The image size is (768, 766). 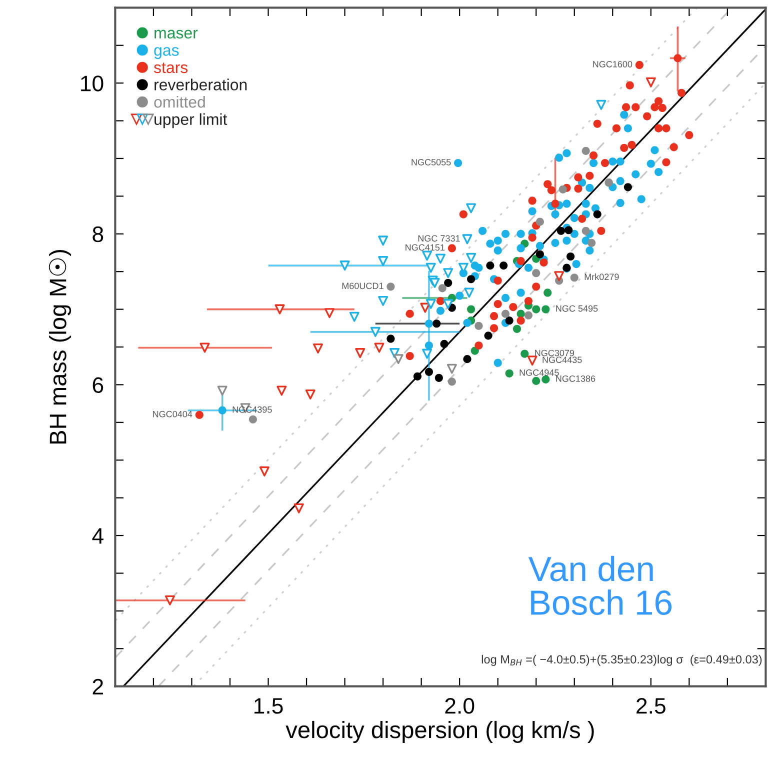 What do you see at coordinates (439, 238) in the screenshot?
I see `annotation: NGC 7331` at bounding box center [439, 238].